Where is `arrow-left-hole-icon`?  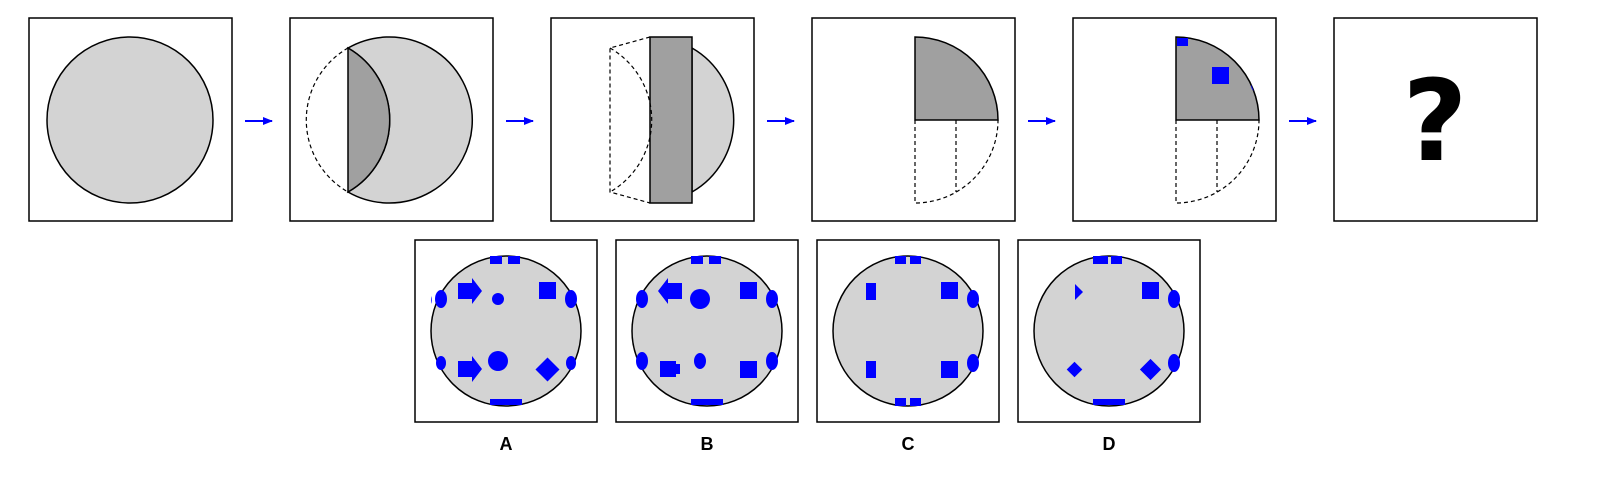
arrow-left-hole-icon is located at coordinates (670, 291).